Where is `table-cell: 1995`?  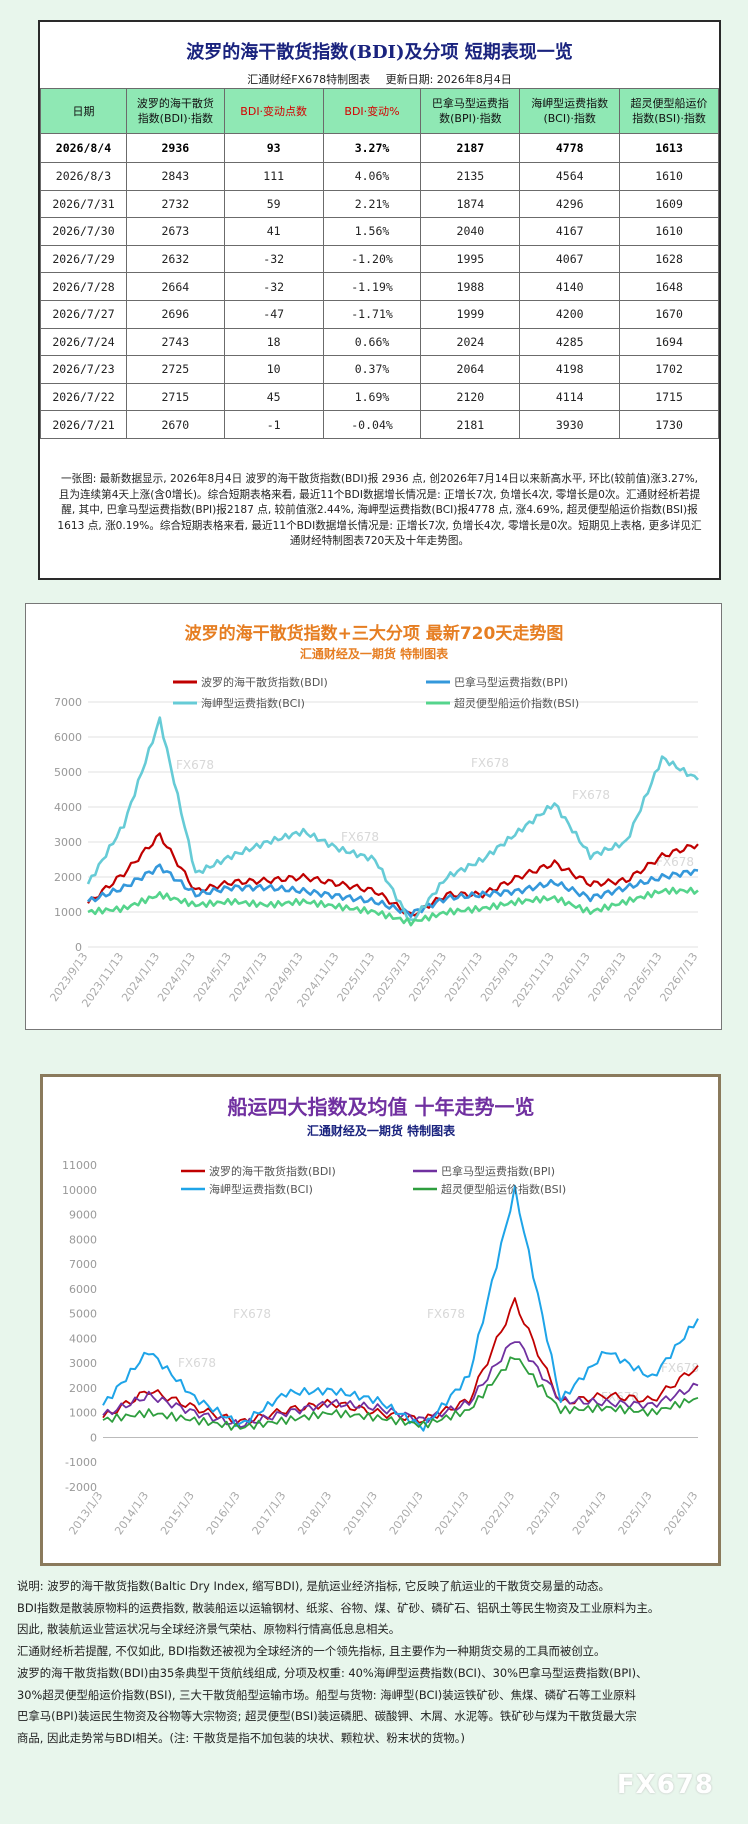
table-cell: 1995 is located at coordinates (470, 259).